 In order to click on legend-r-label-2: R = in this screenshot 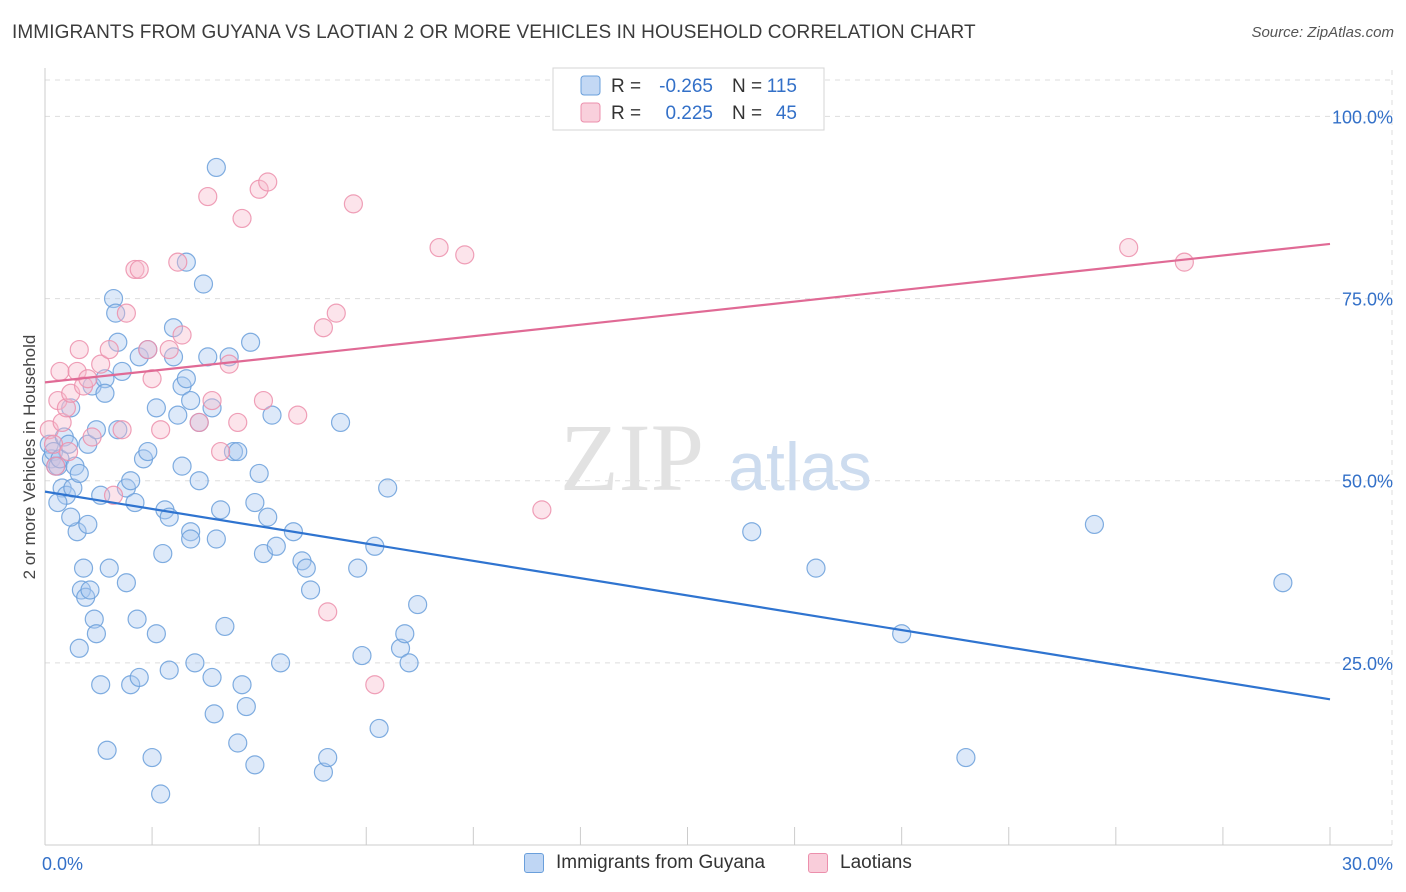, I will do `click(626, 113)`.